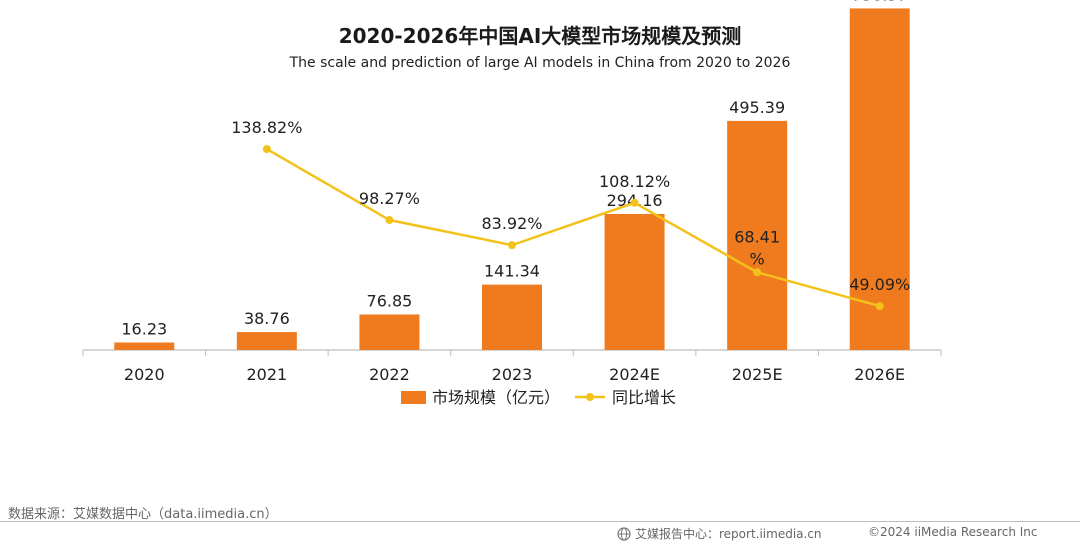 Image resolution: width=1080 pixels, height=546 pixels. I want to click on x-tick-label: 2025E, so click(757, 374).